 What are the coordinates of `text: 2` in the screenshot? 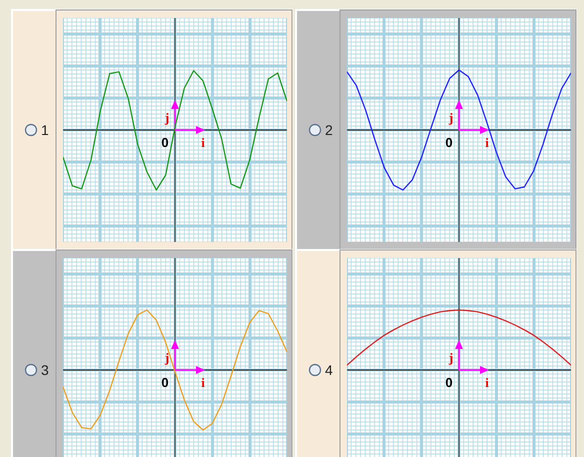 It's located at (329, 130).